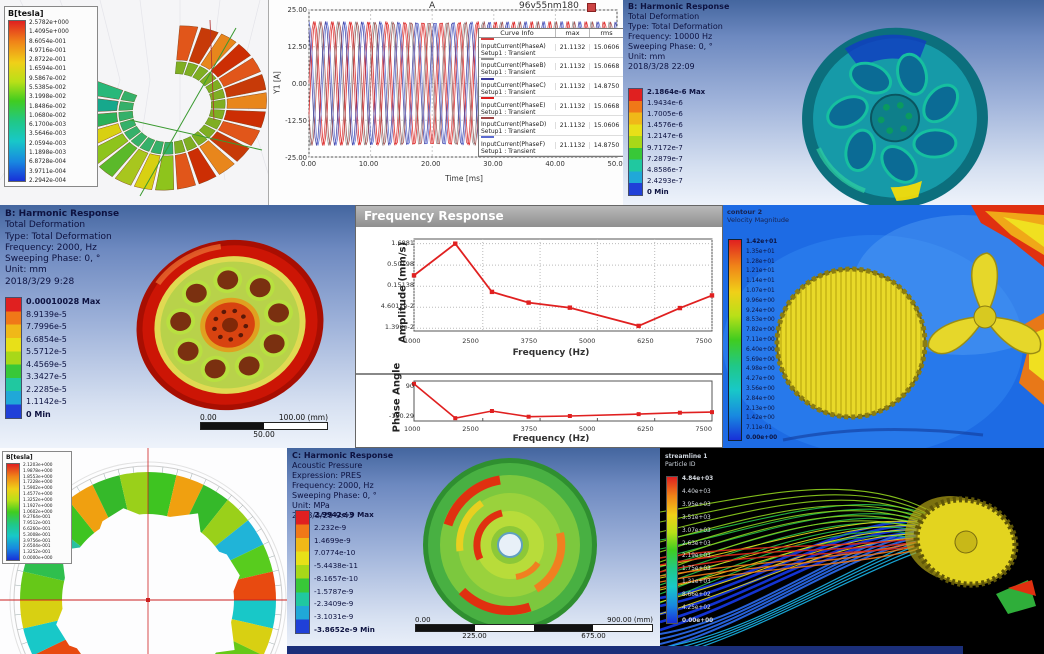 This screenshot has height=654, width=1044. What do you see at coordinates (51, 247) in the screenshot?
I see `header-line: Frequency: 2000, Hz` at bounding box center [51, 247].